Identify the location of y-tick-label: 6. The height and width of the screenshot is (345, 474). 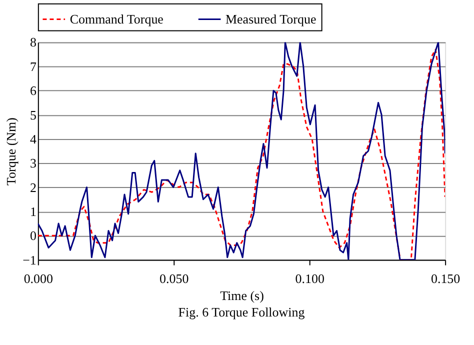
(33, 90).